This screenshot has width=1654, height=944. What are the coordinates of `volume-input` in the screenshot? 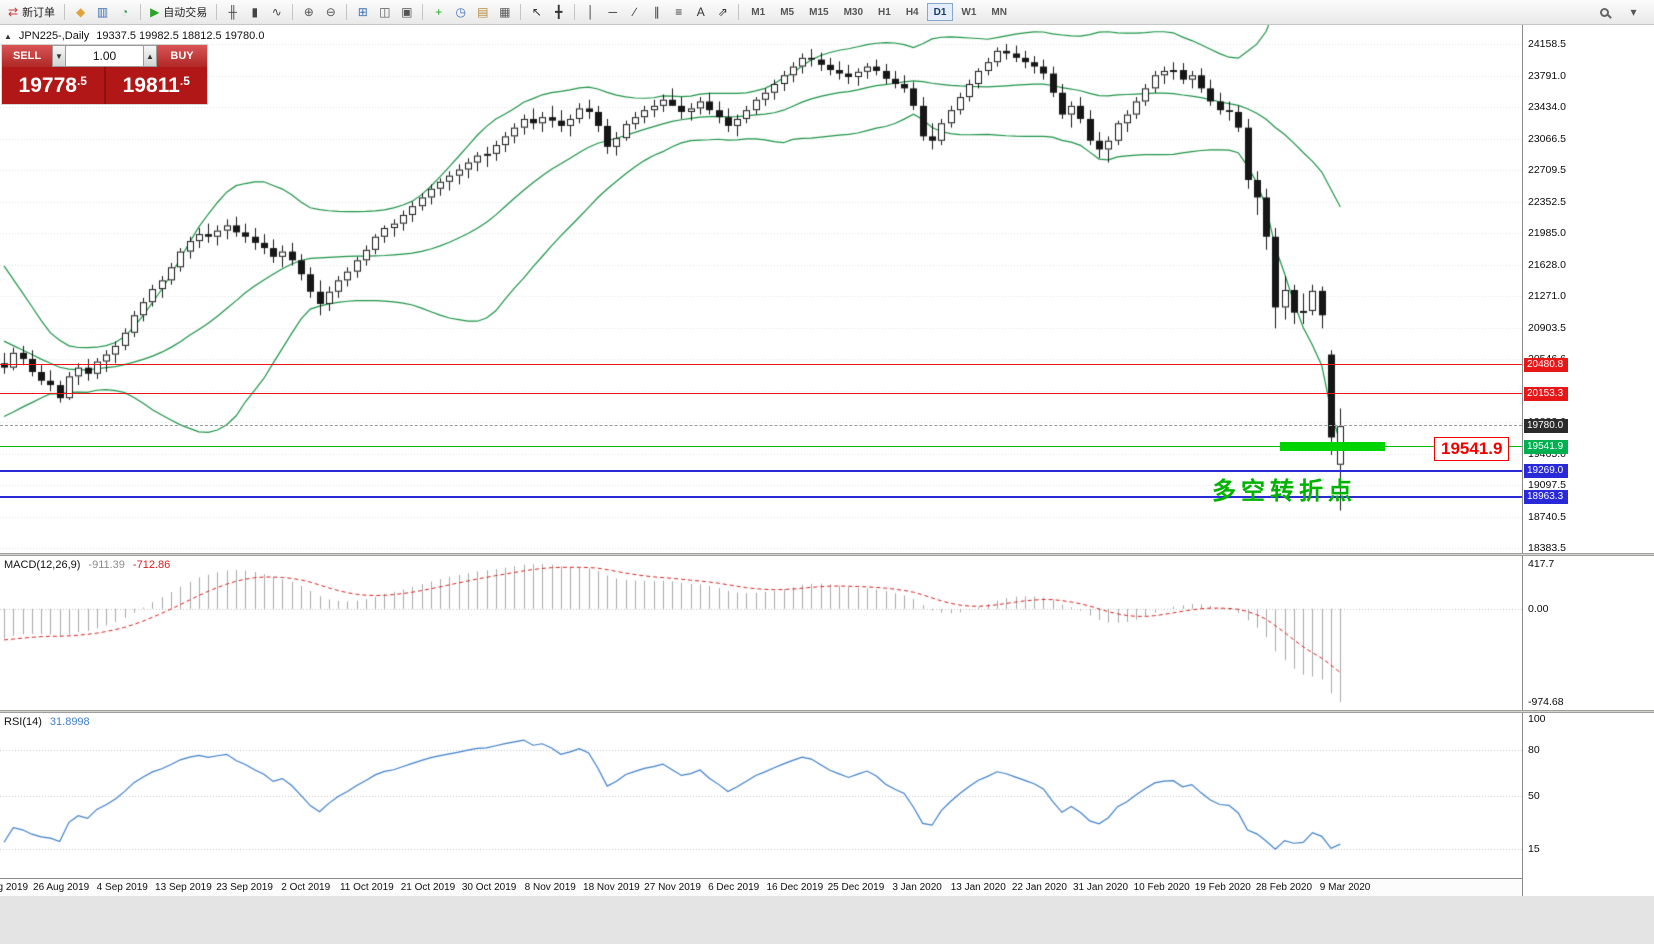 It's located at (104, 56).